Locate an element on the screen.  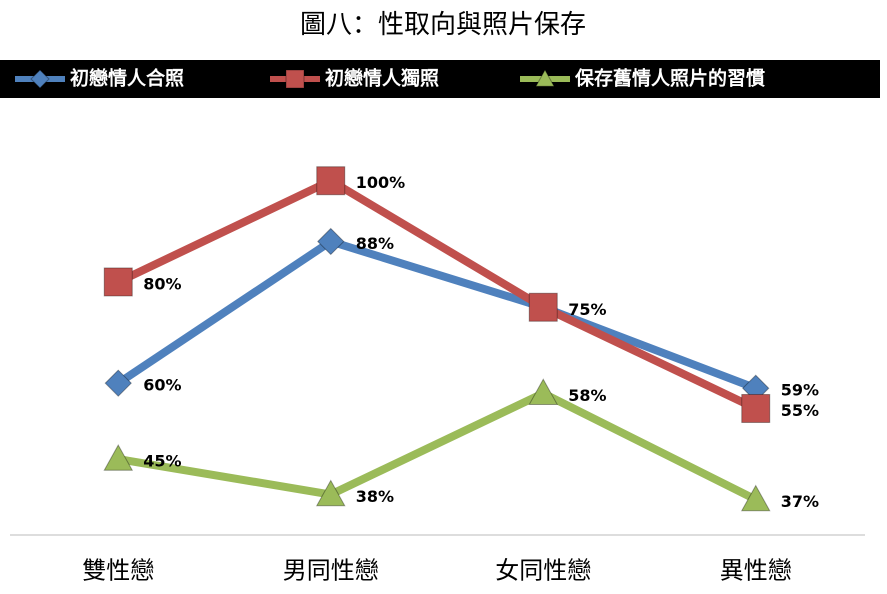
data-label: 60% is located at coordinates (162, 385).